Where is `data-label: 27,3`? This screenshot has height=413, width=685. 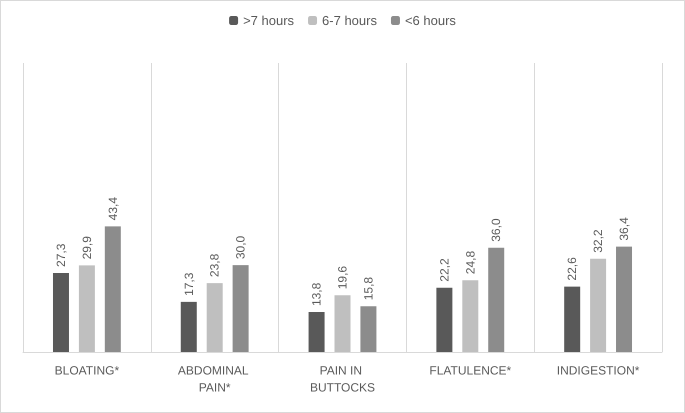 data-label: 27,3 is located at coordinates (61, 255).